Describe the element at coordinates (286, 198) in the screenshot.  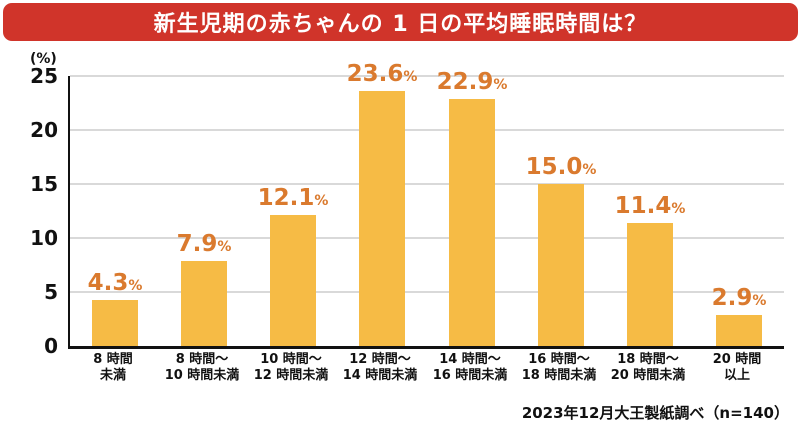
I see `value-number: 12.1` at that location.